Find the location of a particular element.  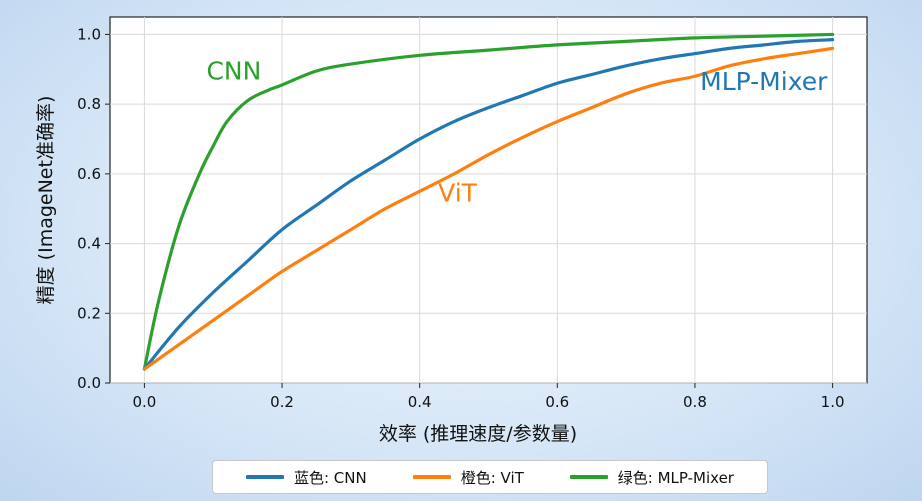

y-tick-label: 0.2 is located at coordinates (89, 313).